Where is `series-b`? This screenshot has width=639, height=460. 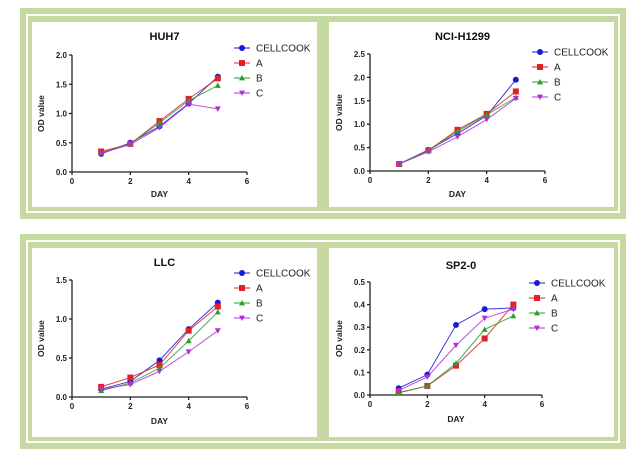 series-b is located at coordinates (159, 351).